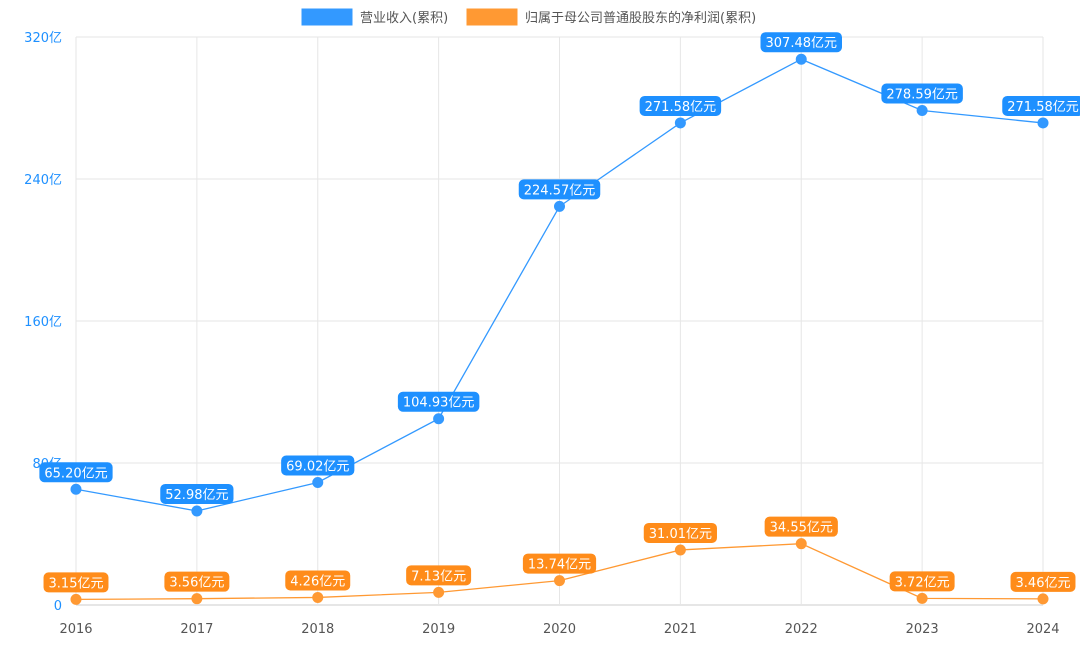 The width and height of the screenshot is (1080, 655). Describe the element at coordinates (640, 18) in the screenshot. I see `legend-label: 归属于母公司普通股股东的净利润(累积)` at that location.